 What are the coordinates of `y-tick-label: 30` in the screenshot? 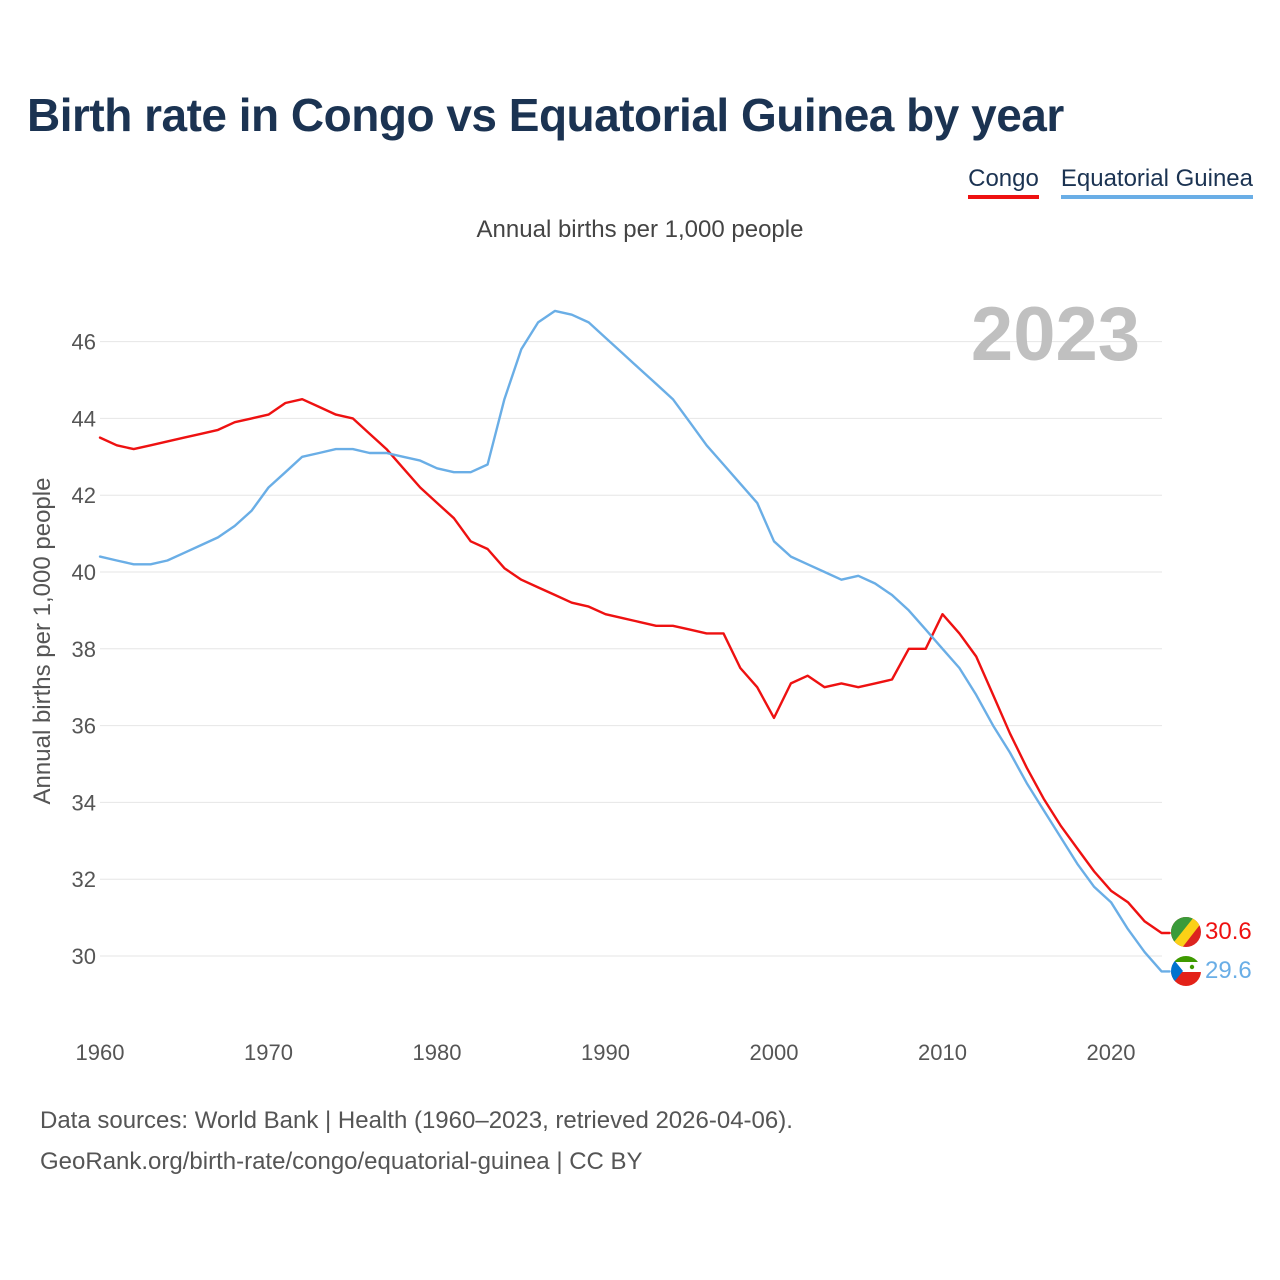 It's located at (84, 956).